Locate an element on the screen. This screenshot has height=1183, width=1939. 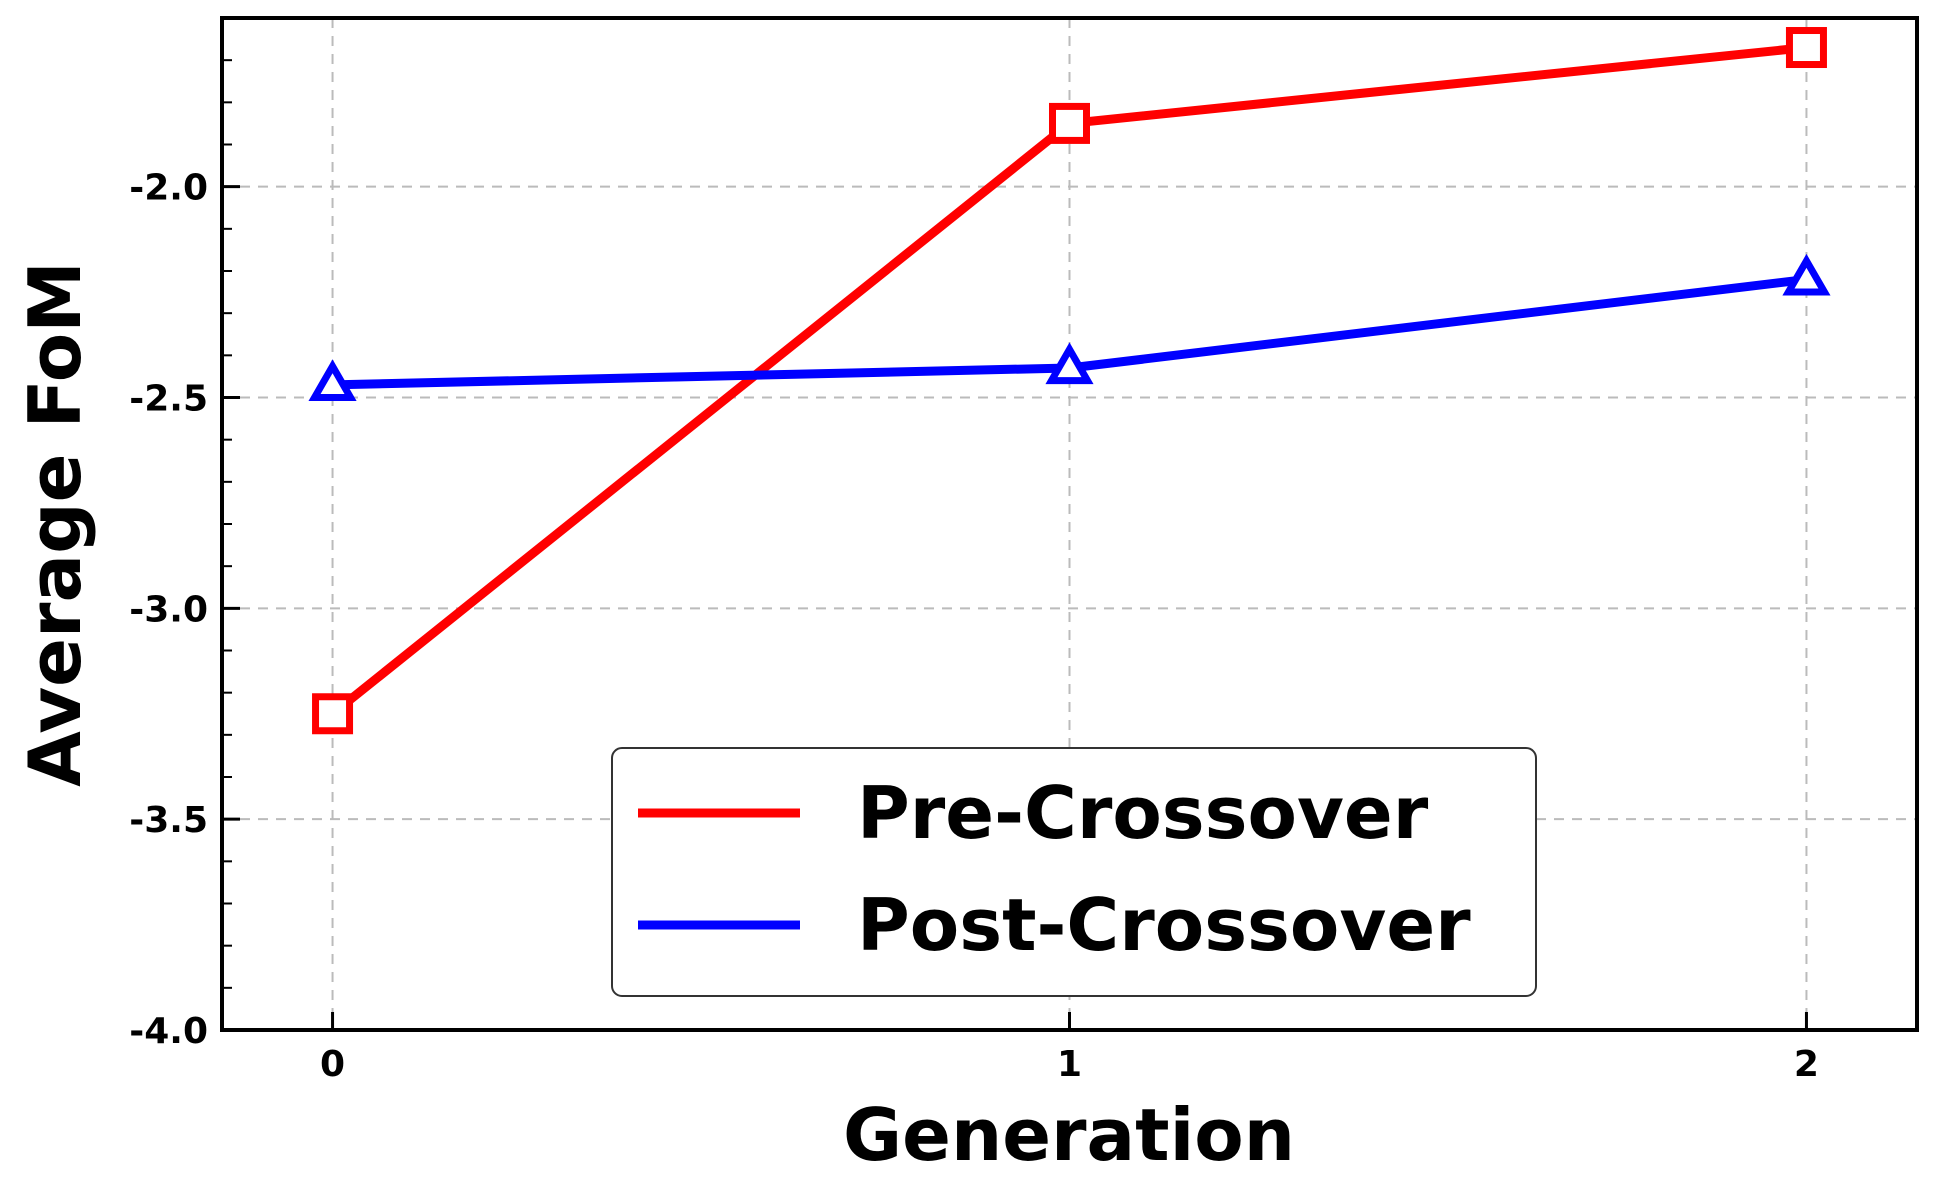
x-axis-title: Generation is located at coordinates (1069, 1135).